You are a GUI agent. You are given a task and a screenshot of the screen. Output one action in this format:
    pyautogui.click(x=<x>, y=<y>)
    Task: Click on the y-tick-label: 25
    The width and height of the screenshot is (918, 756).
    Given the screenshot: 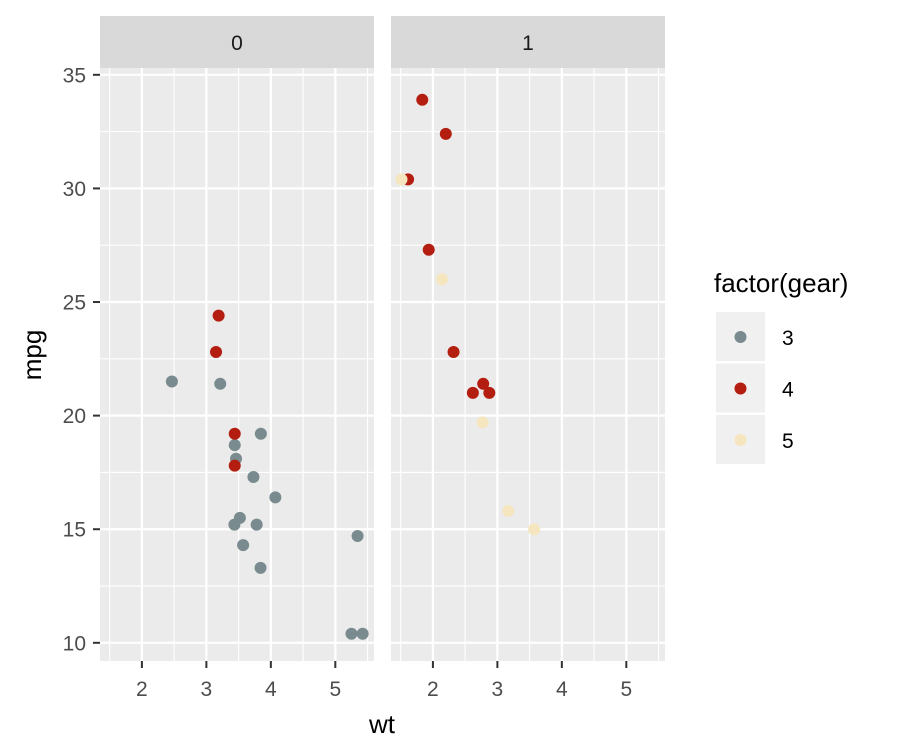 What is the action you would take?
    pyautogui.click(x=74, y=303)
    